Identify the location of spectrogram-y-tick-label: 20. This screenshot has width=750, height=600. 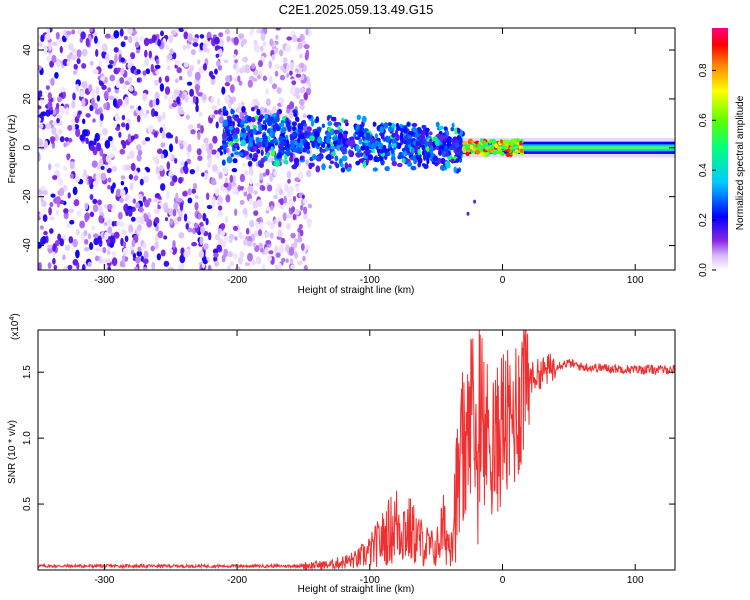
(27, 99).